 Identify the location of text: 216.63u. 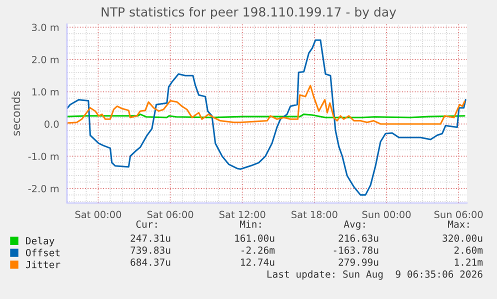
(358, 238).